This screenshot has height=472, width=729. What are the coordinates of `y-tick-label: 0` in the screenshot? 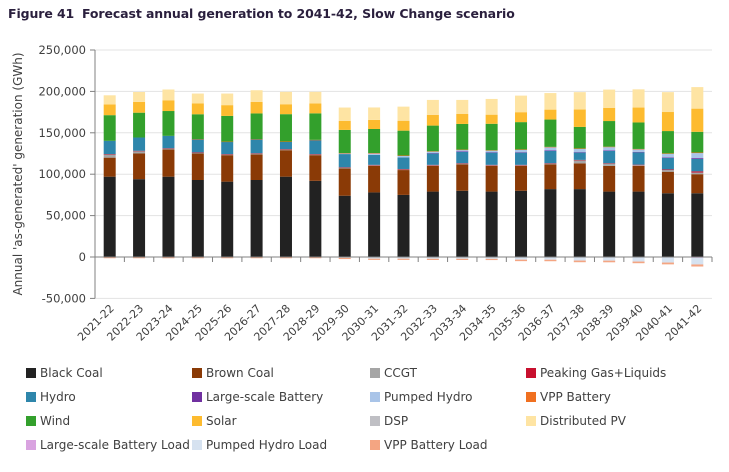 It's located at (82, 257).